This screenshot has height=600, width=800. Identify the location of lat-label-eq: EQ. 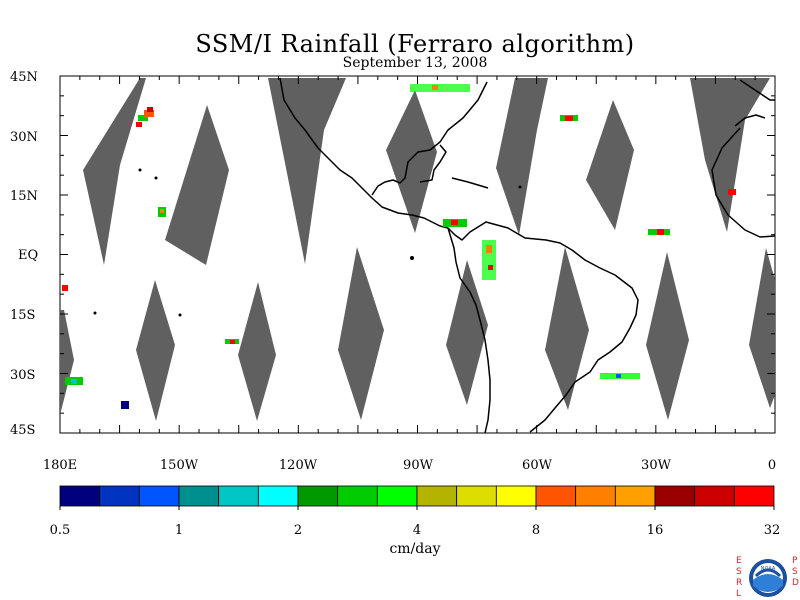
(28, 255).